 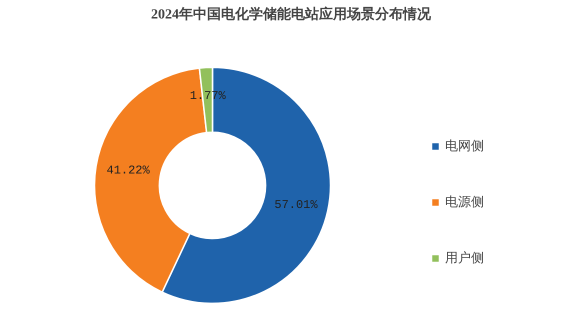 What do you see at coordinates (464, 202) in the screenshot?
I see `legend-label: 电源侧` at bounding box center [464, 202].